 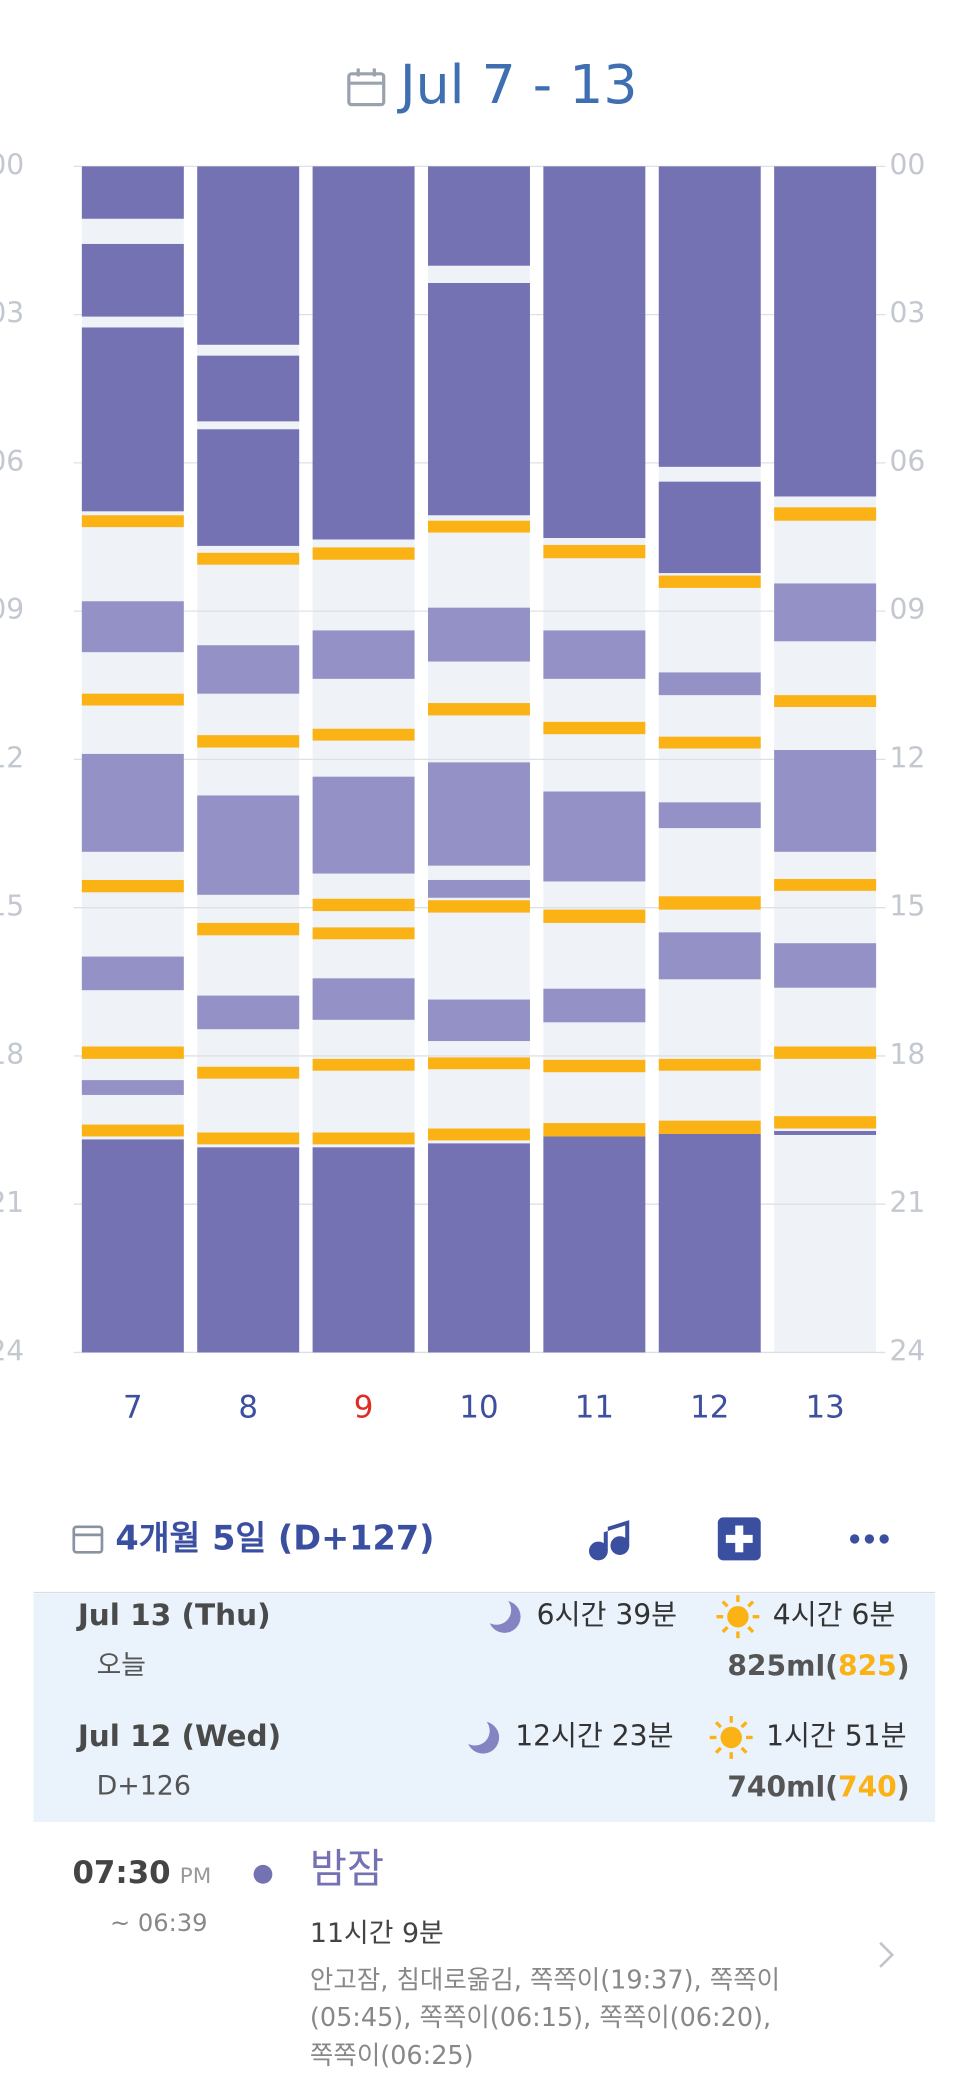 What do you see at coordinates (867, 1666) in the screenshot?
I see `card-total-part: 825` at bounding box center [867, 1666].